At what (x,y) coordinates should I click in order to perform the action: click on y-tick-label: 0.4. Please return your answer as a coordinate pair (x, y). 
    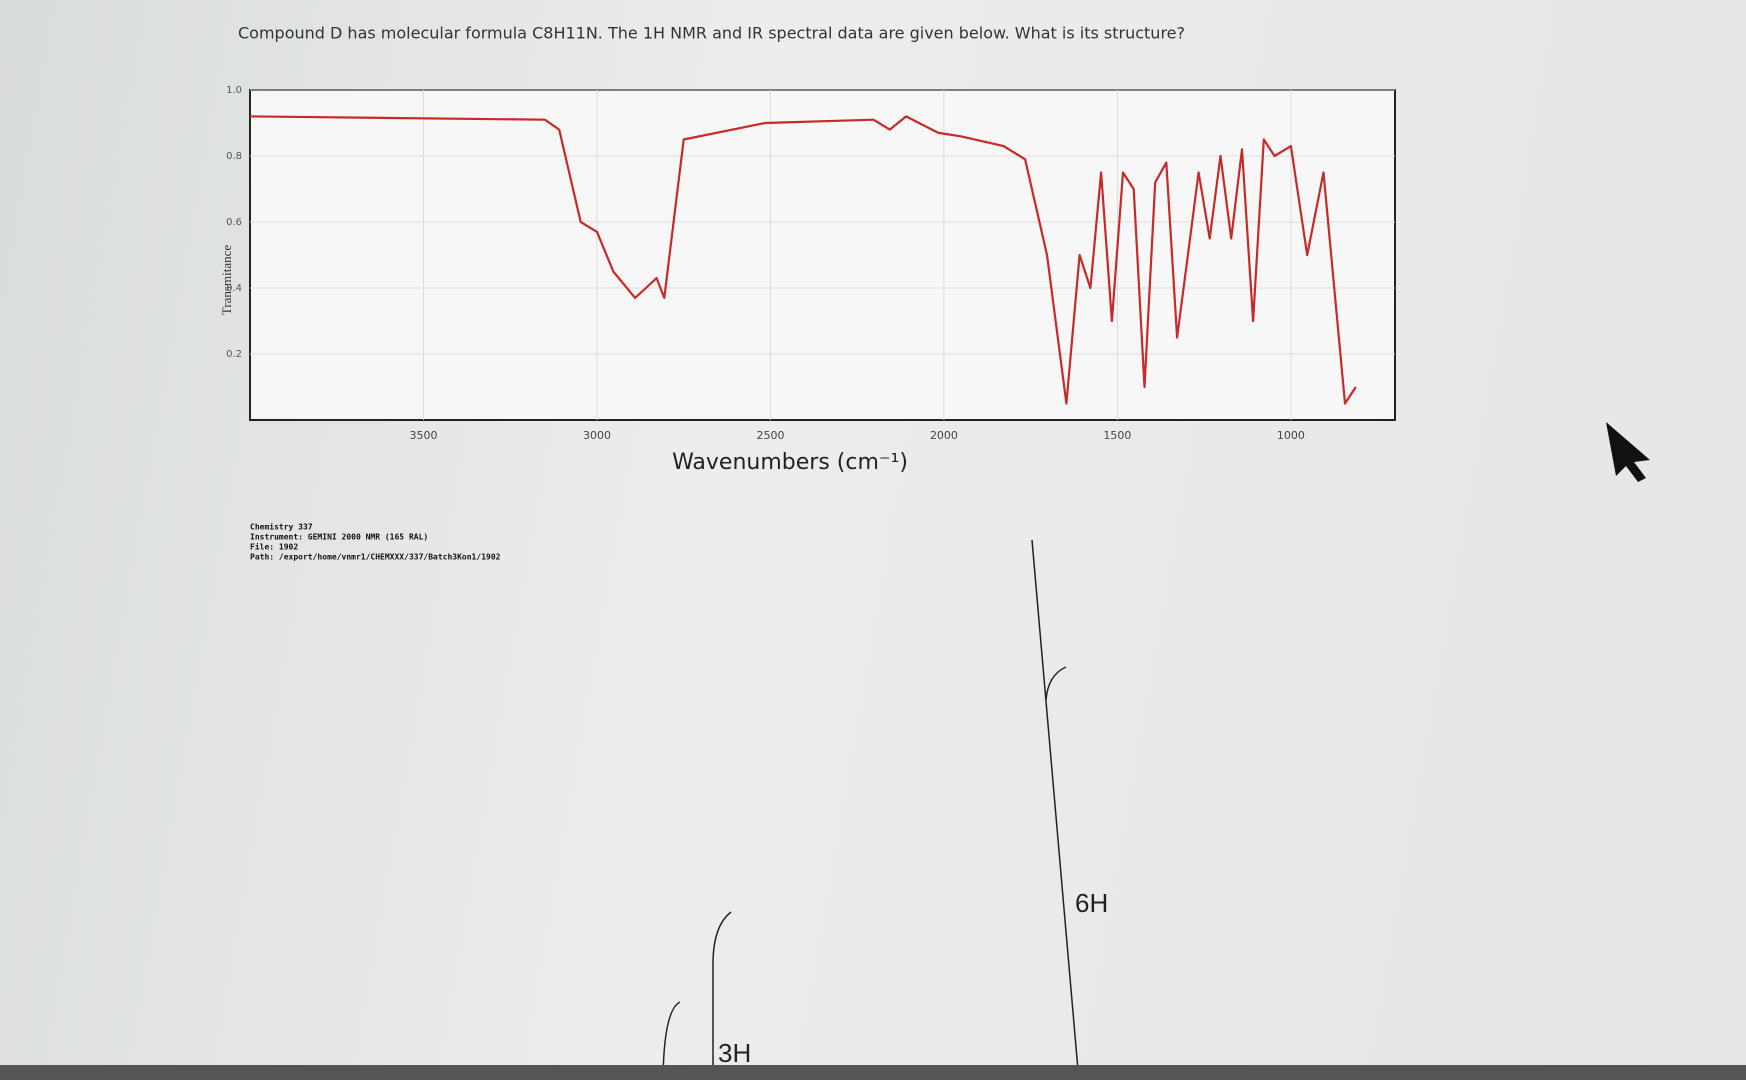
    Looking at the image, I should click on (234, 288).